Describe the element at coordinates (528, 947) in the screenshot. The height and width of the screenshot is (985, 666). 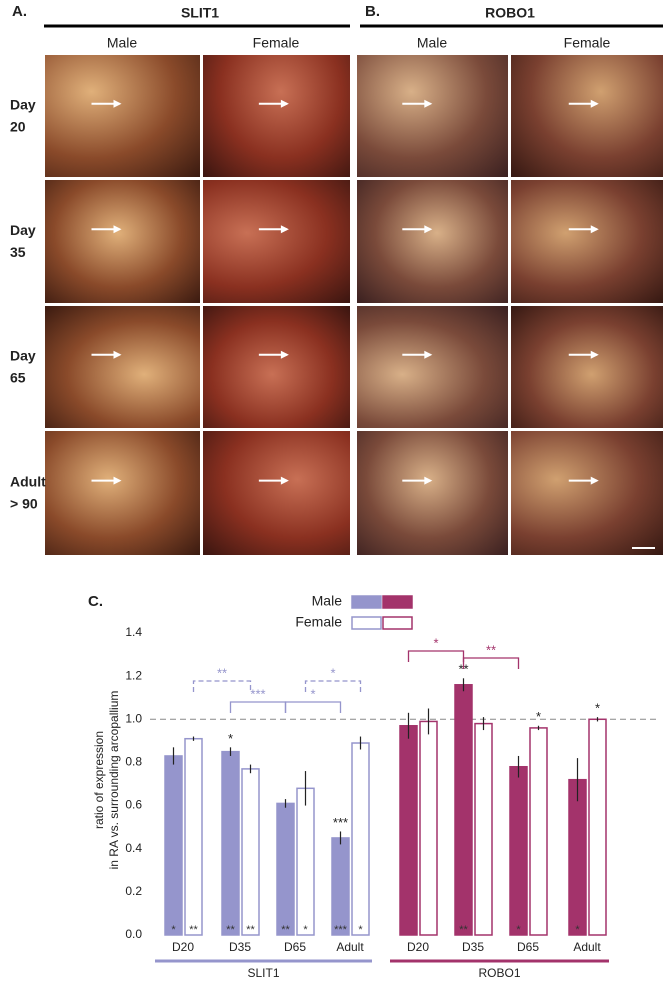
I see `x-tick-label: D65` at that location.